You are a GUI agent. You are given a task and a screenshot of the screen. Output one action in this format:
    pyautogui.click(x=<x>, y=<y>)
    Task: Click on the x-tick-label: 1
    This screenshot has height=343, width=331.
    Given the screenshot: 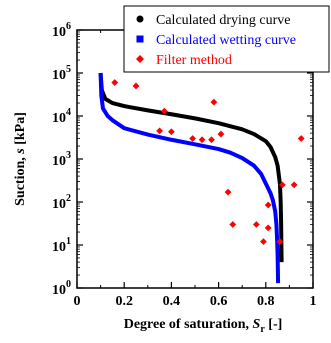 What is the action you would take?
    pyautogui.click(x=313, y=301)
    